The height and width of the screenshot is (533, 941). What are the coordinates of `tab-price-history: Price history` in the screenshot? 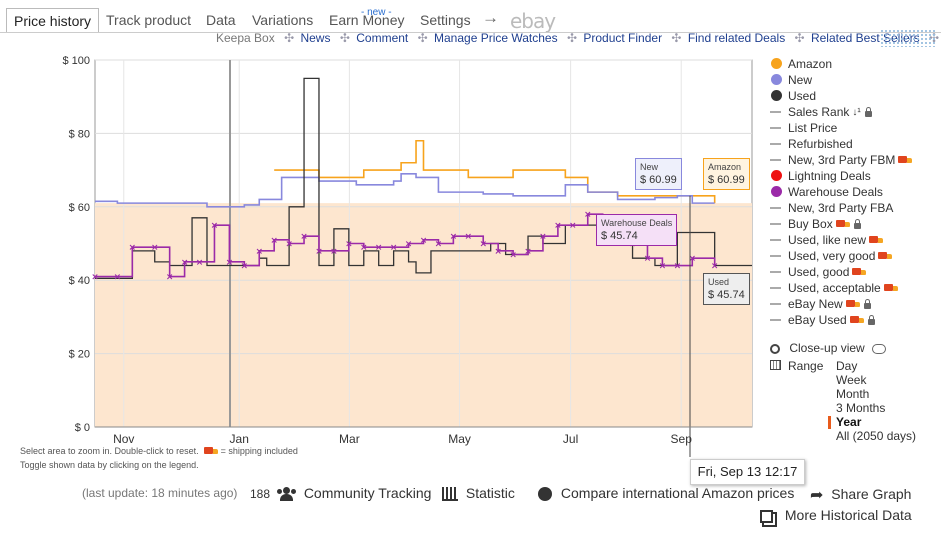 It's located at (53, 20).